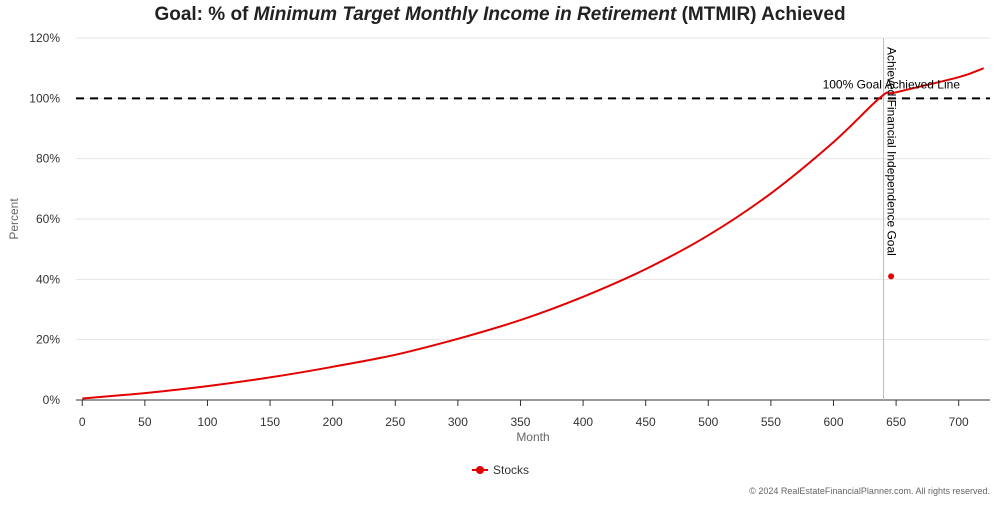 Image resolution: width=1000 pixels, height=505 pixels. I want to click on y-axis-ticks: 0% 20% 40% 60% 80% 100% 120%, so click(44, 219).